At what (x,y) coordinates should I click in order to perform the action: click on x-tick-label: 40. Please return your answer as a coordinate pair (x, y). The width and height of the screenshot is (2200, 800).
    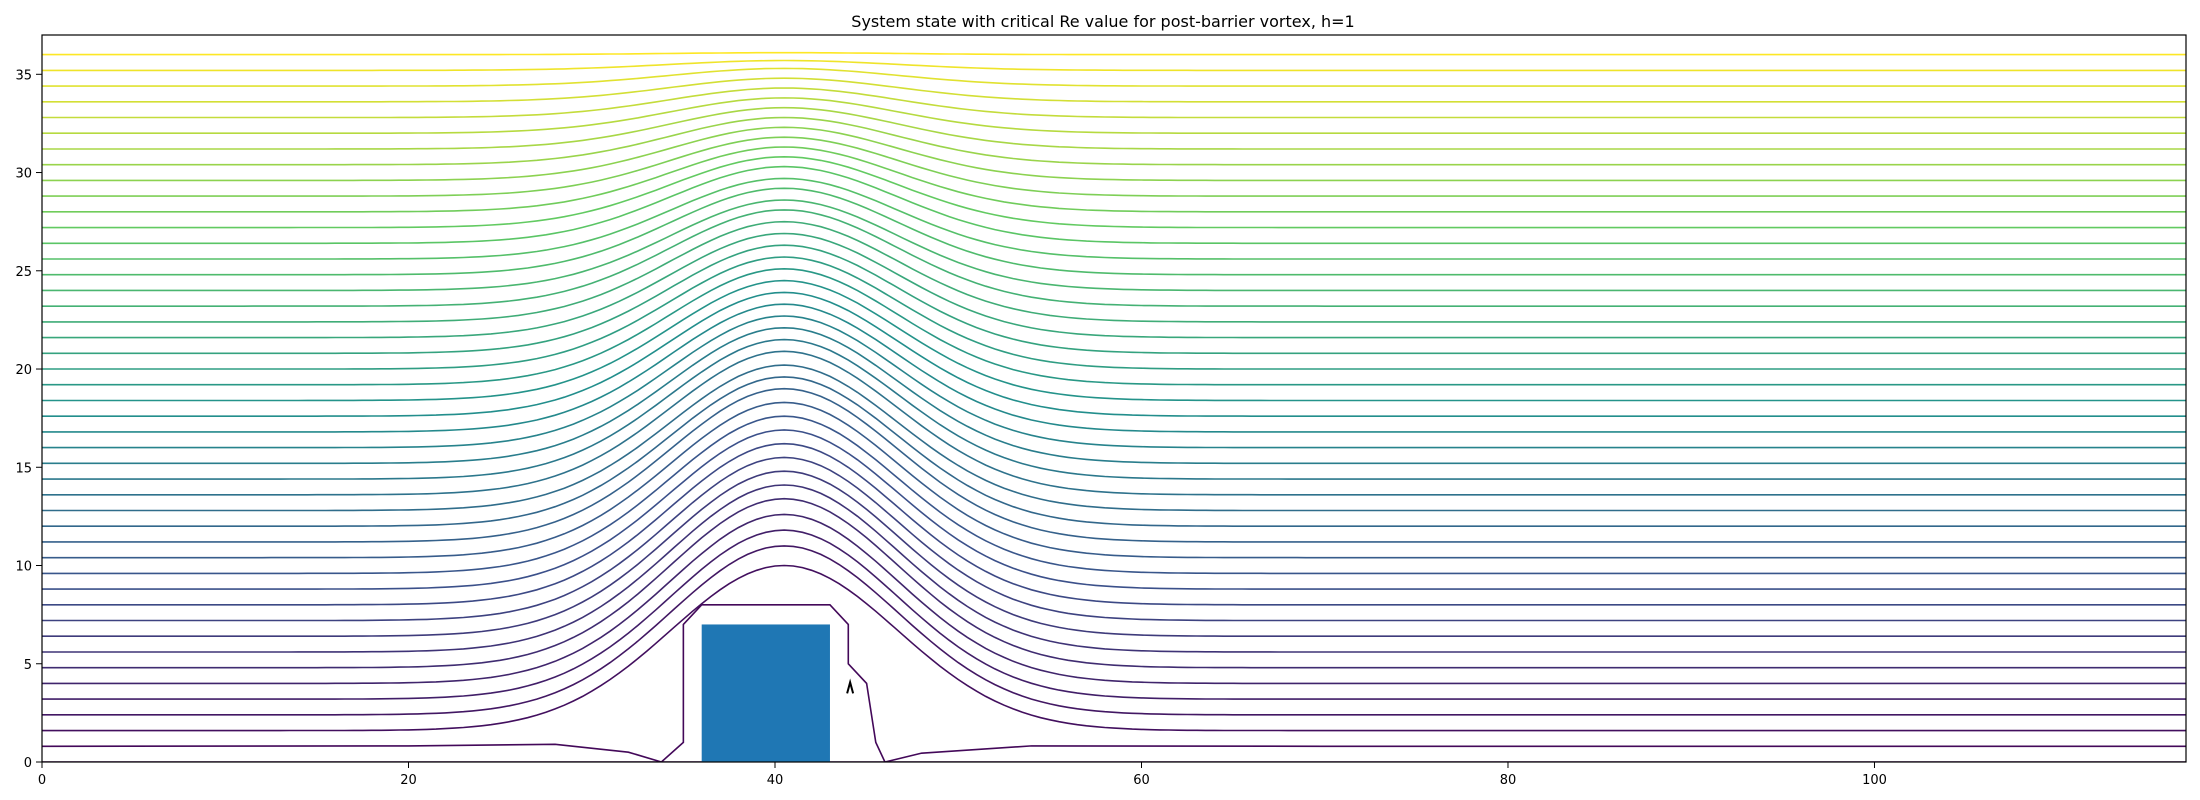
    Looking at the image, I should click on (775, 780).